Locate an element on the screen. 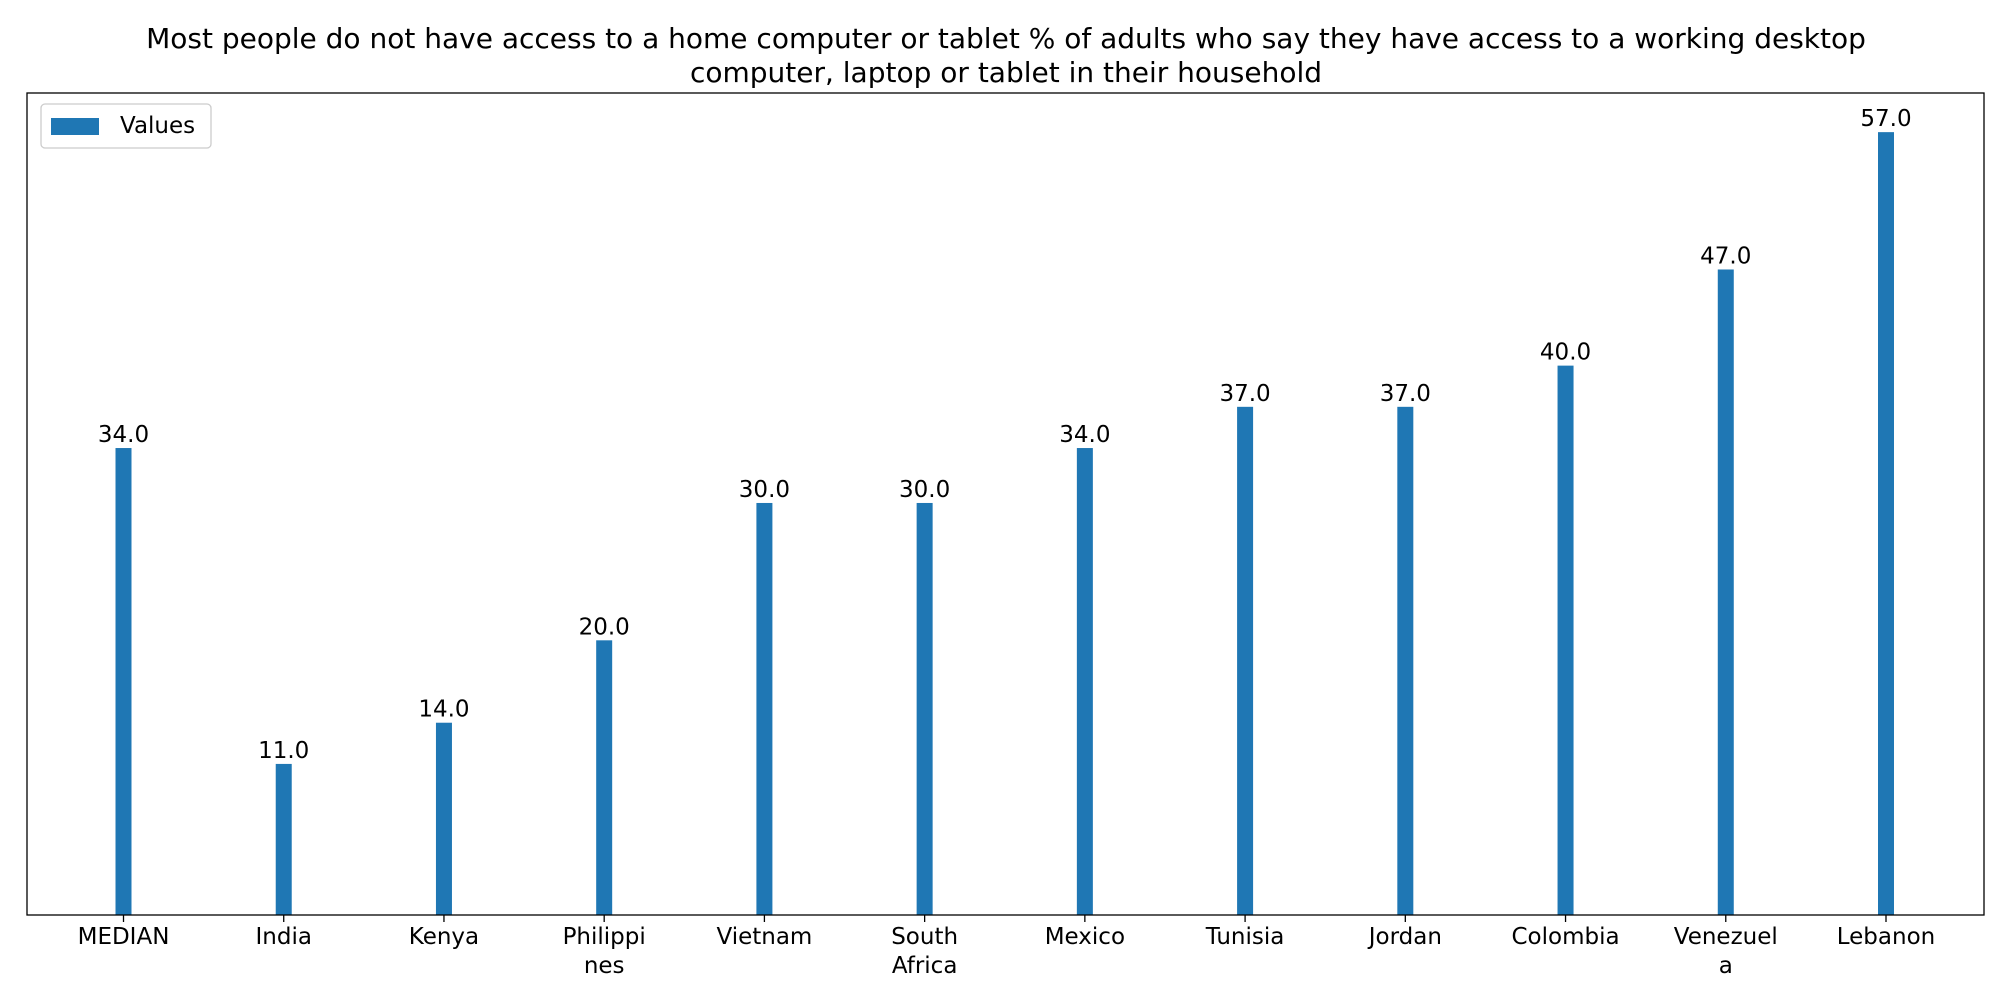  x-tick-label: Philippi nes is located at coordinates (604, 951).